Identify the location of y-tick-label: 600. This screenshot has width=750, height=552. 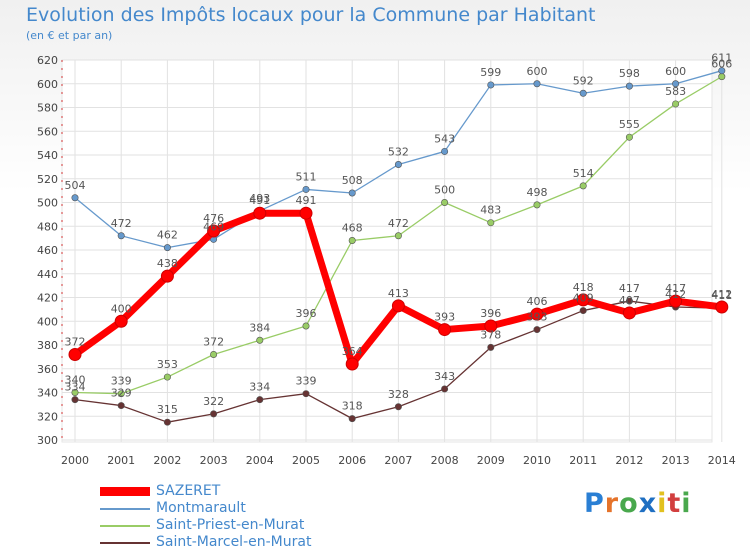
(47, 84).